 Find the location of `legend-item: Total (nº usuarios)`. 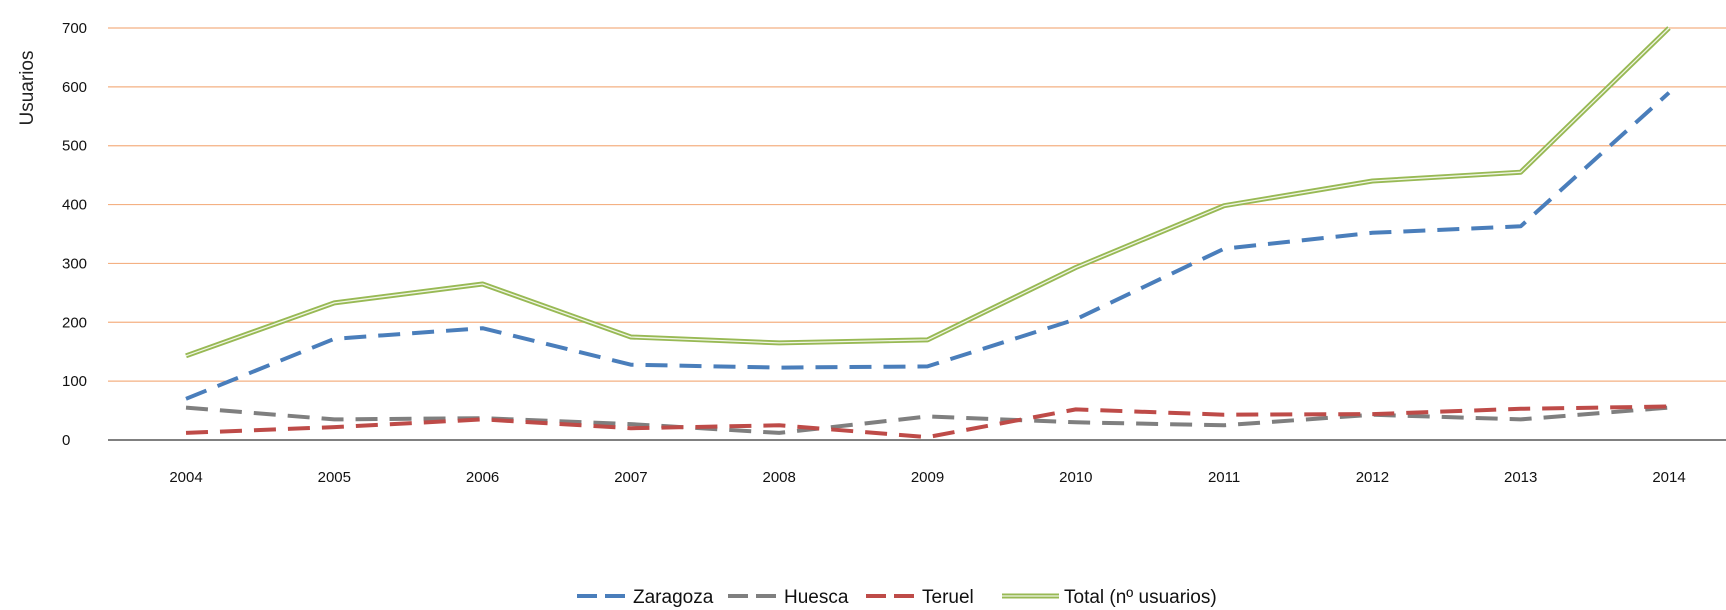

legend-item: Total (nº usuarios) is located at coordinates (1109, 597).